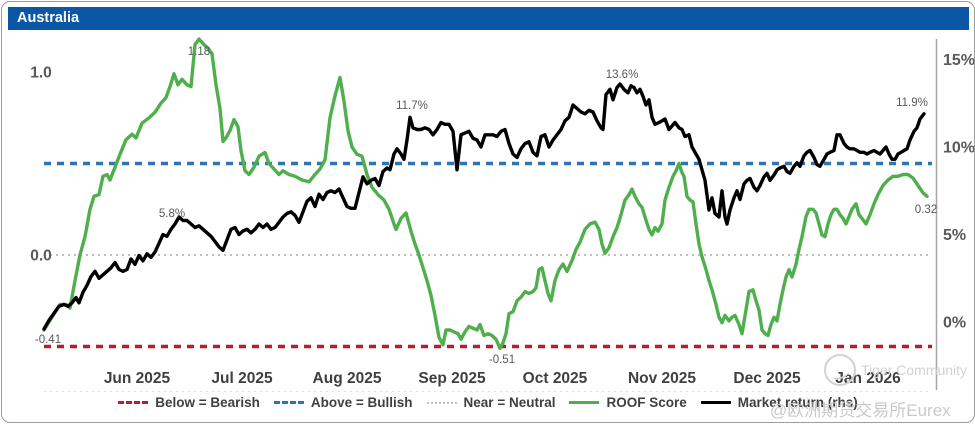  Describe the element at coordinates (48, 18) in the screenshot. I see `chart-title: Australia` at that location.